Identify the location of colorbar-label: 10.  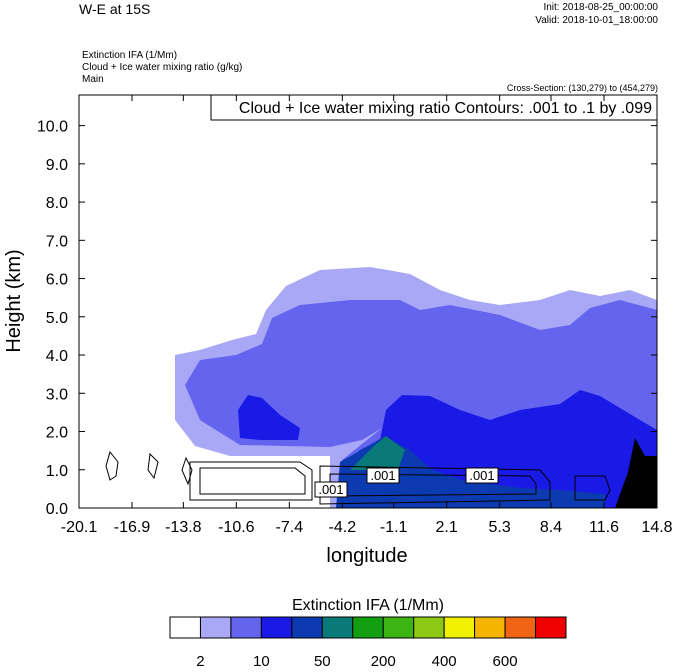
(261, 660).